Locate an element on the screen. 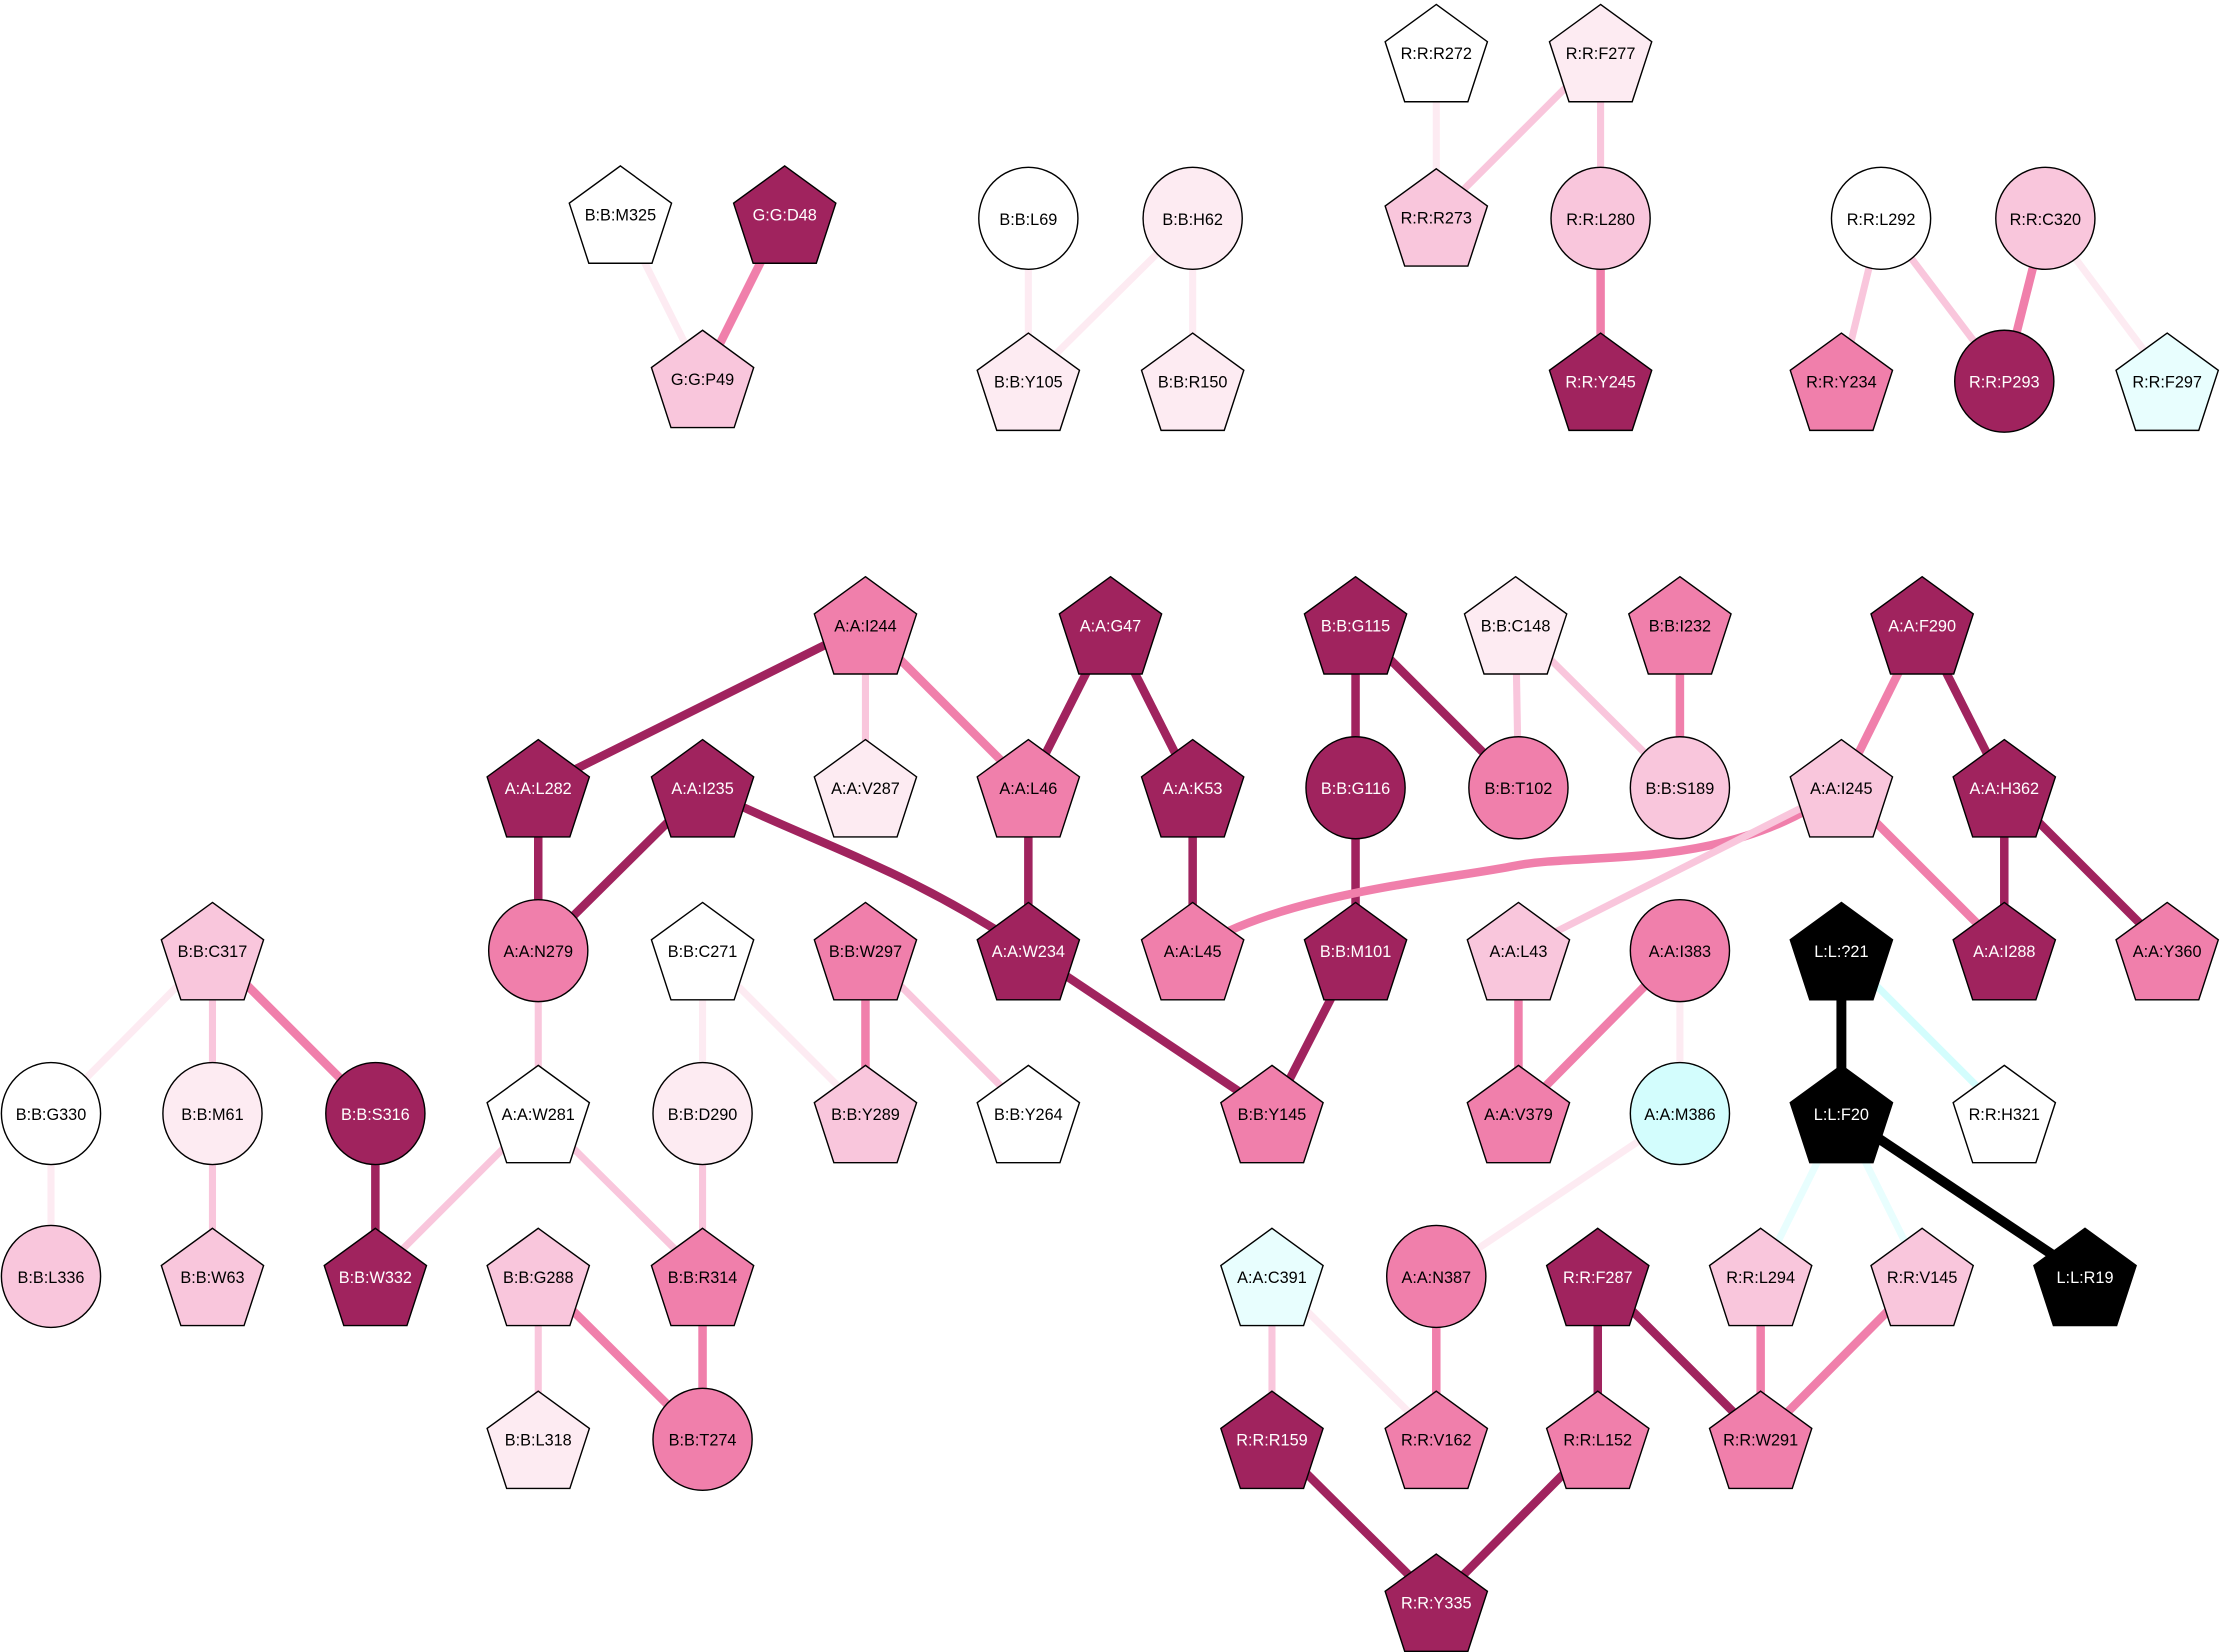  node-r-r-w291: R:R:W291 is located at coordinates (1760, 1440).